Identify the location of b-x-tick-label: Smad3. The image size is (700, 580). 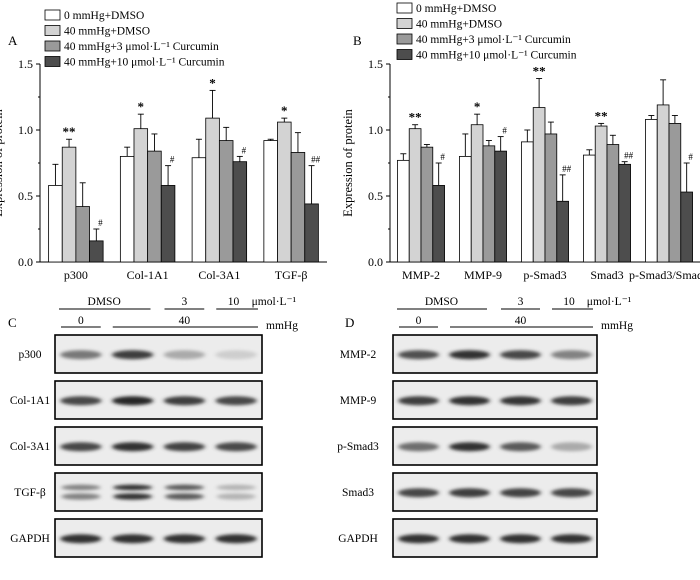
(606, 275).